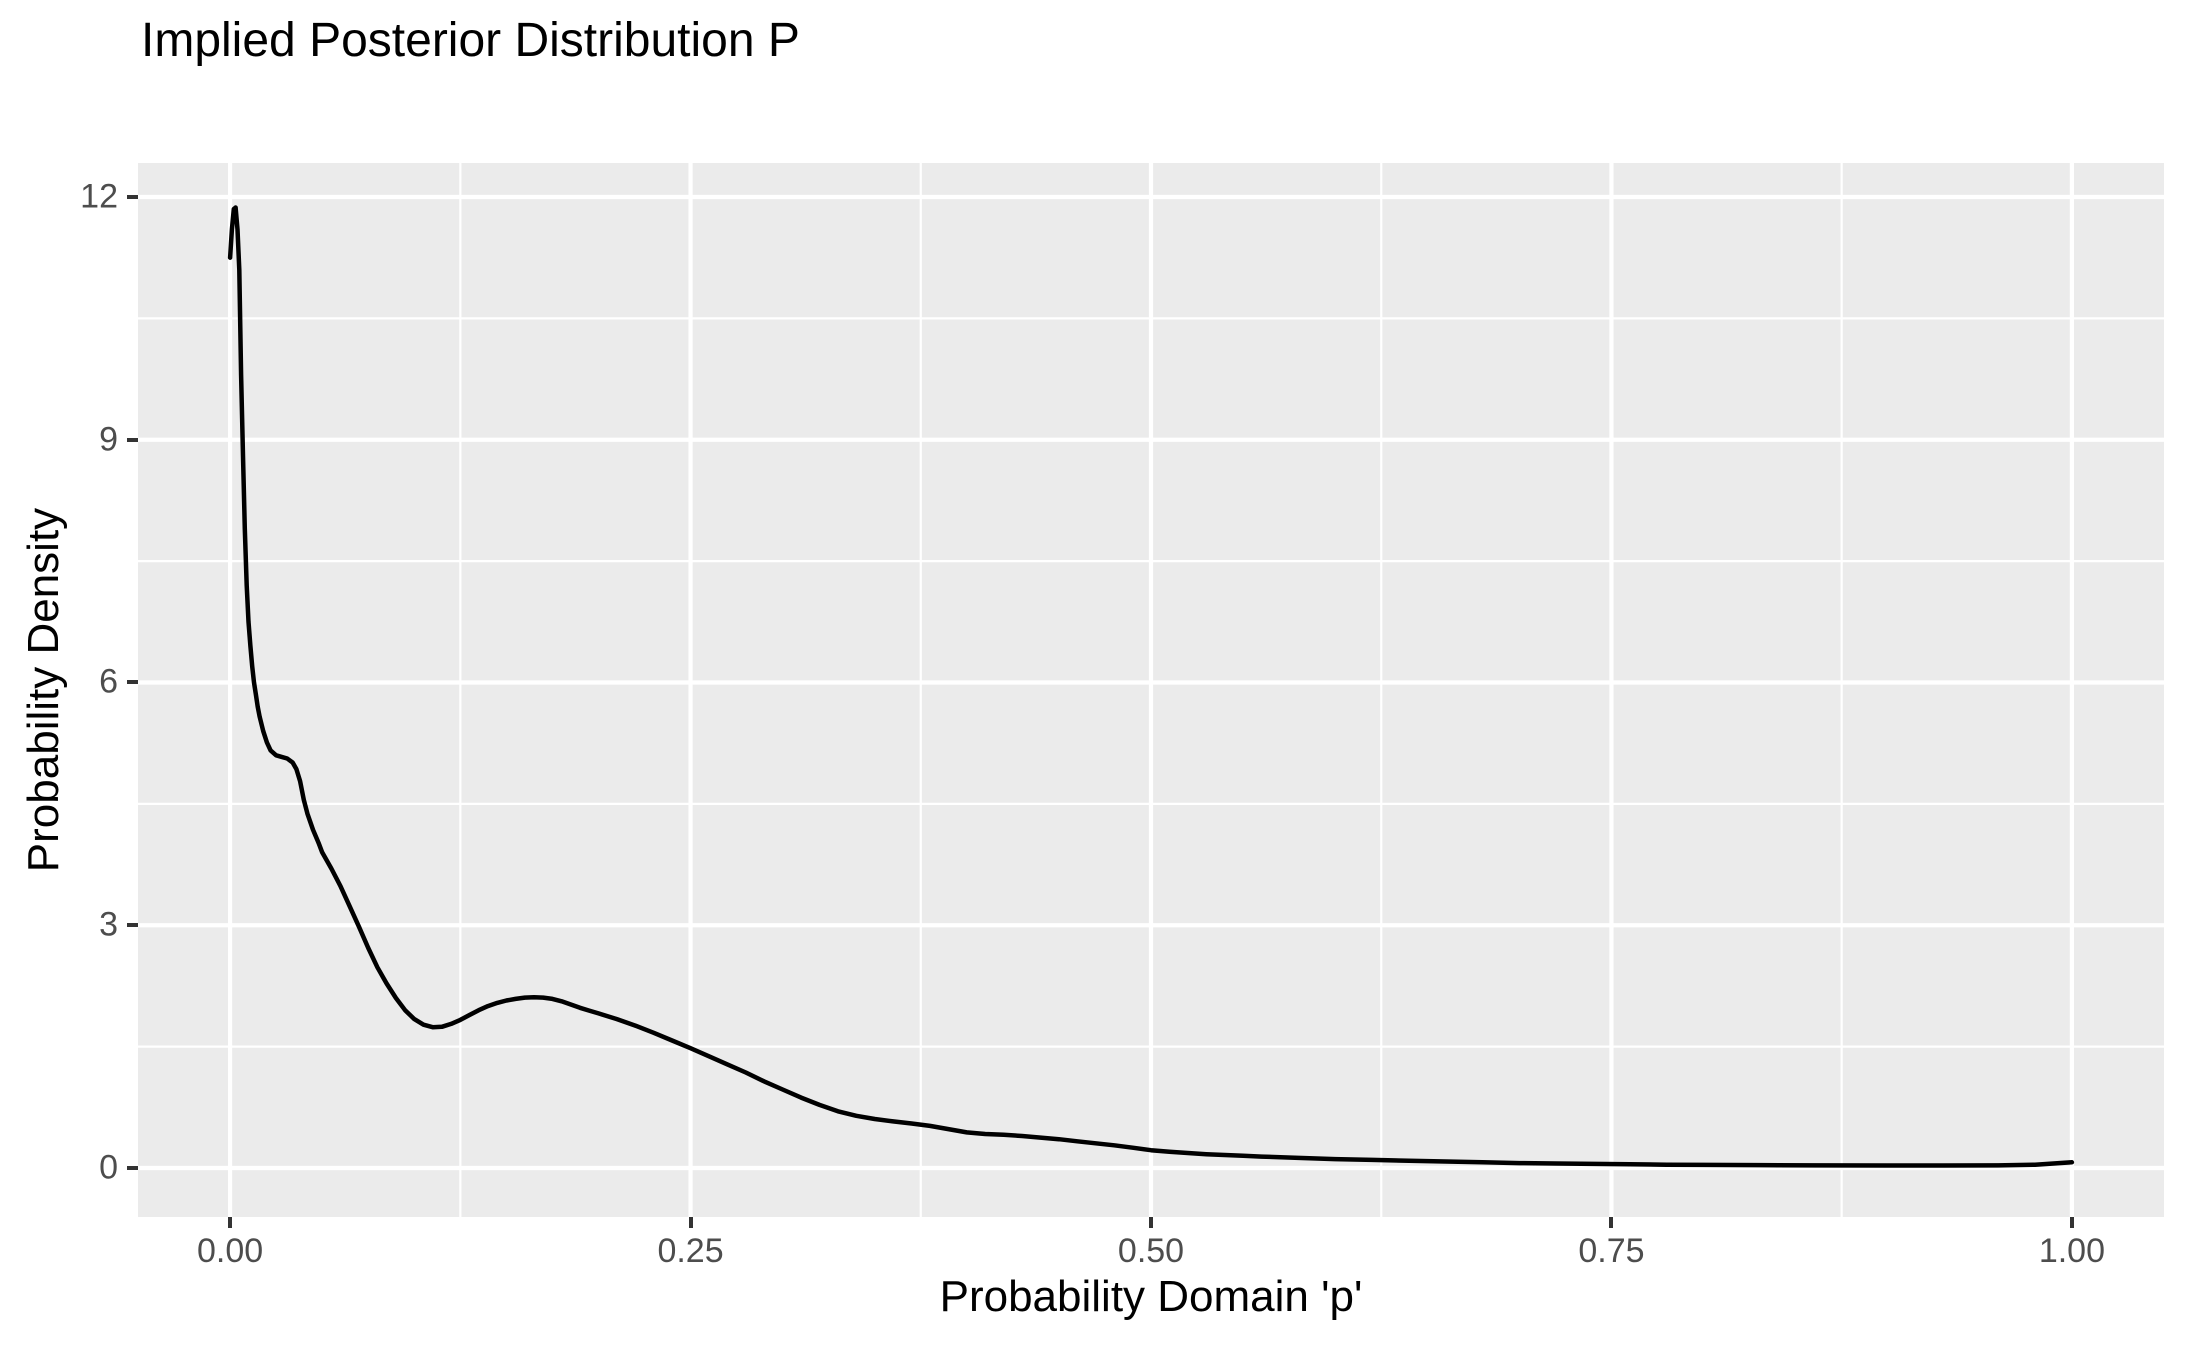  I want to click on x-tick-label: 0.25, so click(690, 1251).